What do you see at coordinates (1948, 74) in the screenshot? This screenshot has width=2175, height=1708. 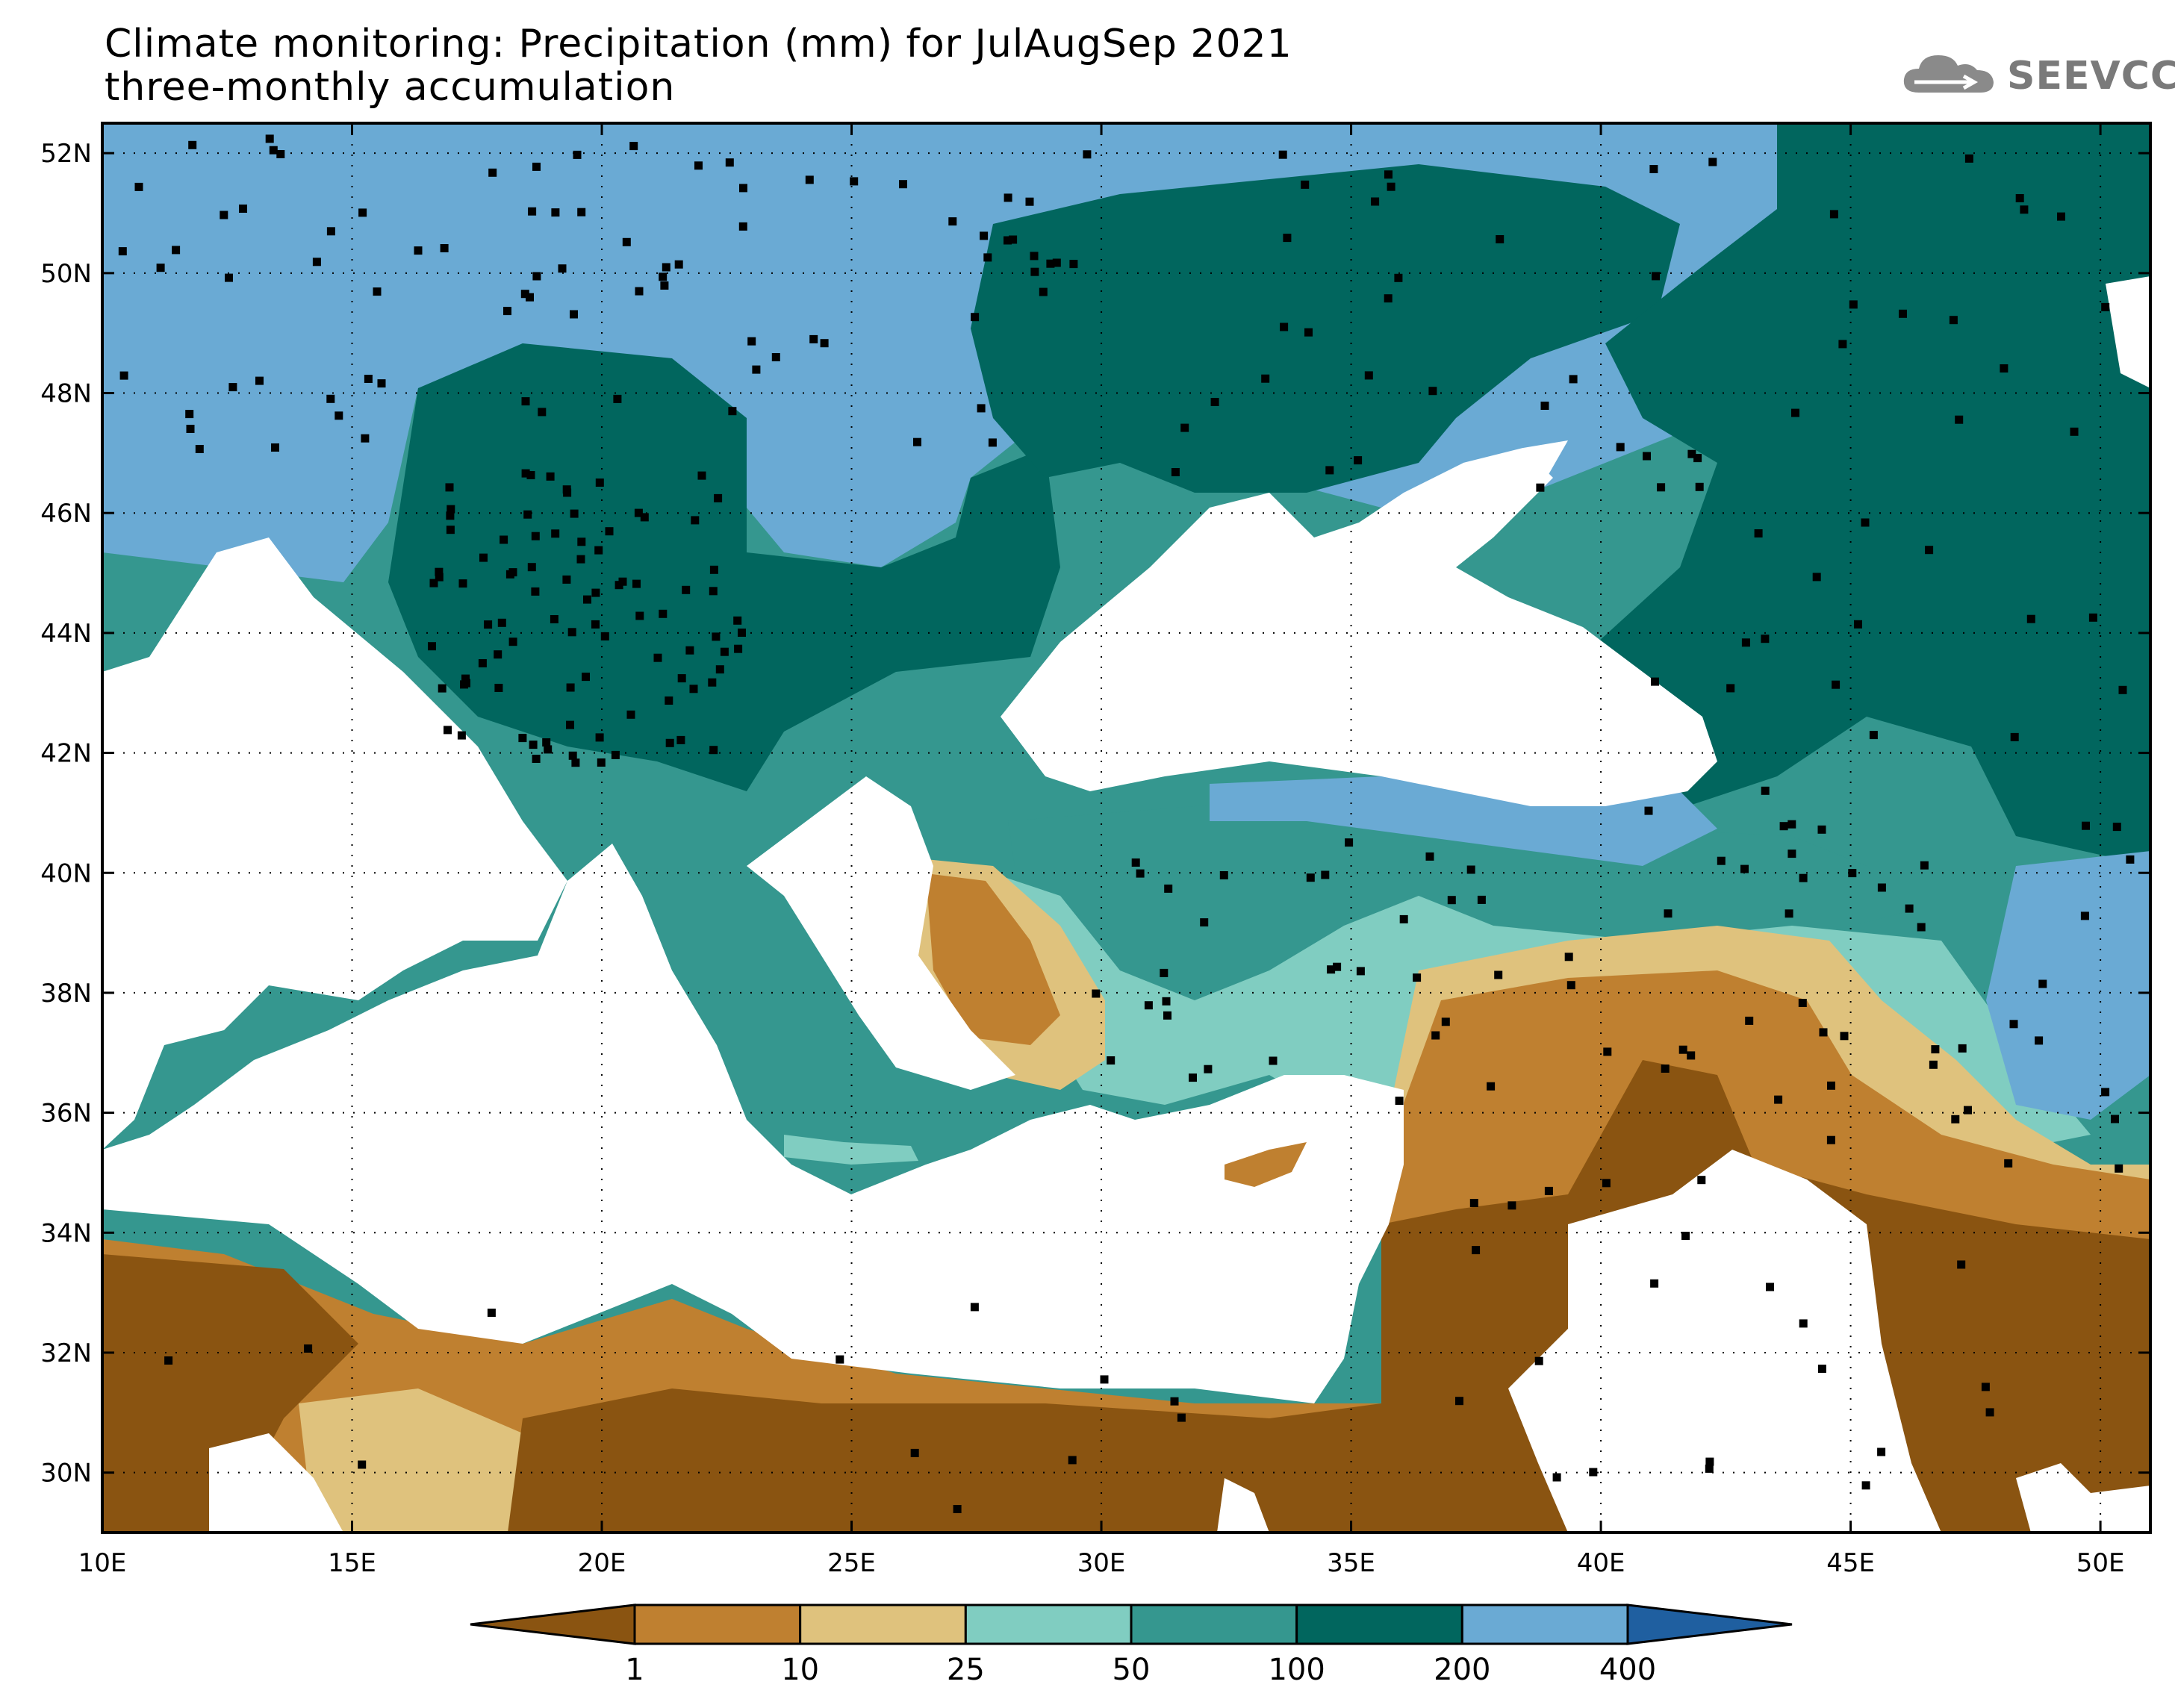 I see `cloud-icon` at bounding box center [1948, 74].